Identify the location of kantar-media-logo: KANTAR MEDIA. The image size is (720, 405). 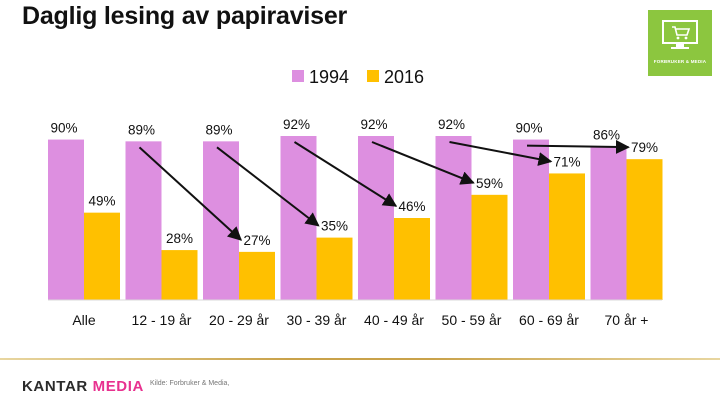
(83, 386).